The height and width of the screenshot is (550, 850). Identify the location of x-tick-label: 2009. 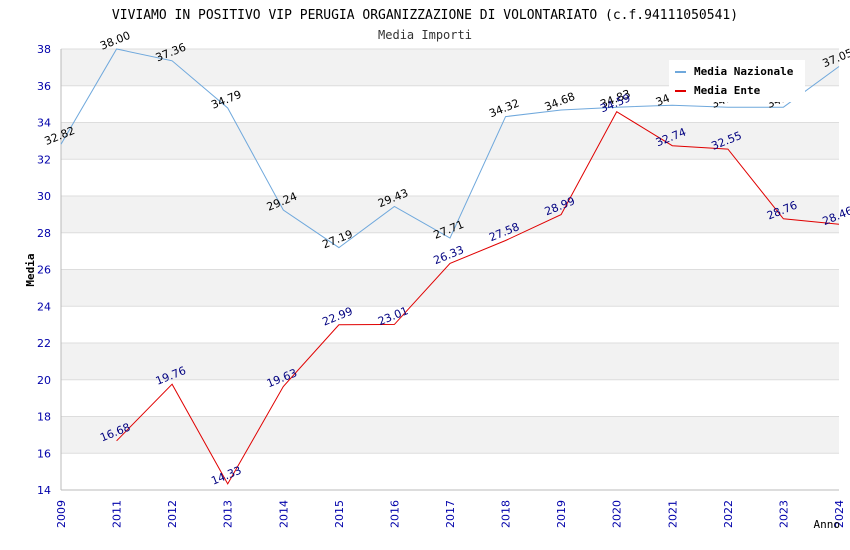
(61, 514).